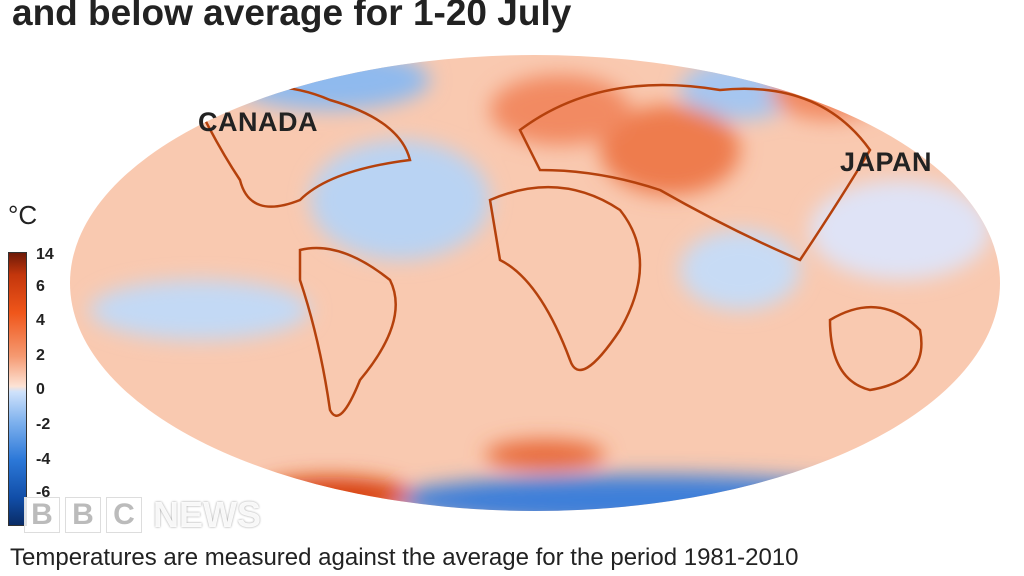 This screenshot has height=576, width=1024. What do you see at coordinates (124, 515) in the screenshot?
I see `logo-letter: C` at bounding box center [124, 515].